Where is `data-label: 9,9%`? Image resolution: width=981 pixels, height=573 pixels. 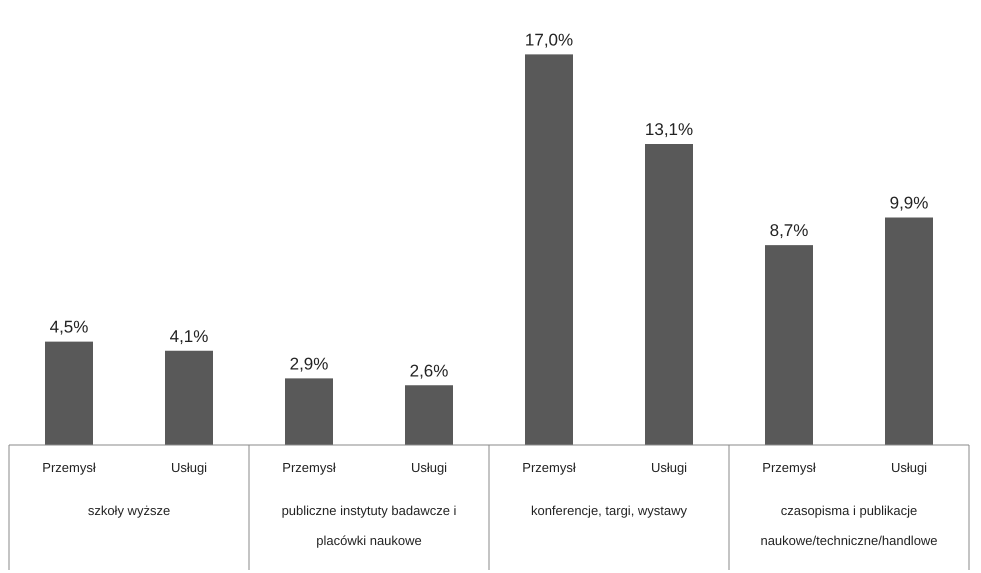
data-label: 9,9% is located at coordinates (909, 203).